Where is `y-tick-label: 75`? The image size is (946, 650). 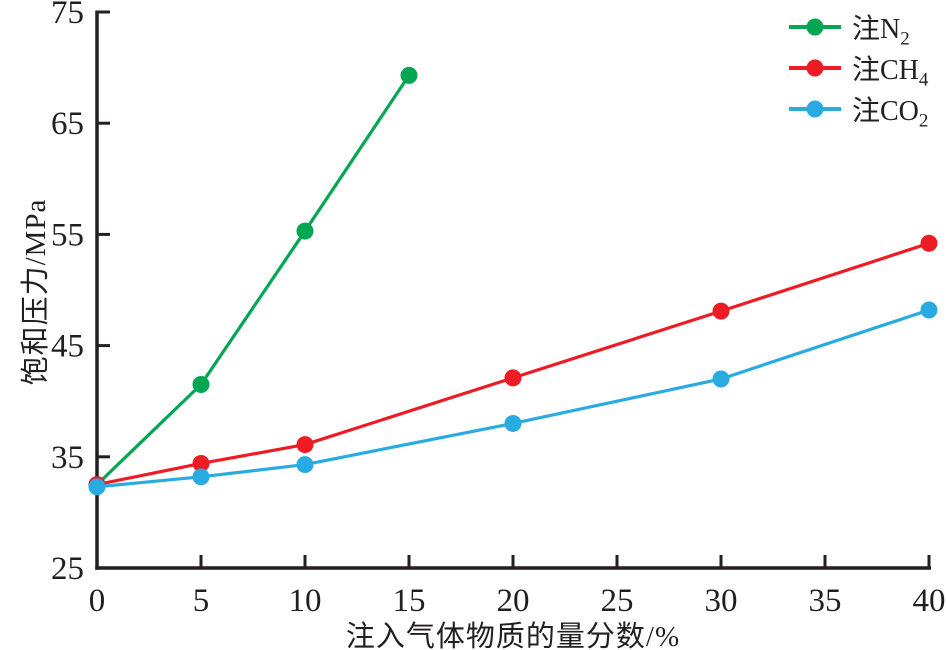 y-tick-label: 75 is located at coordinates (67, 15).